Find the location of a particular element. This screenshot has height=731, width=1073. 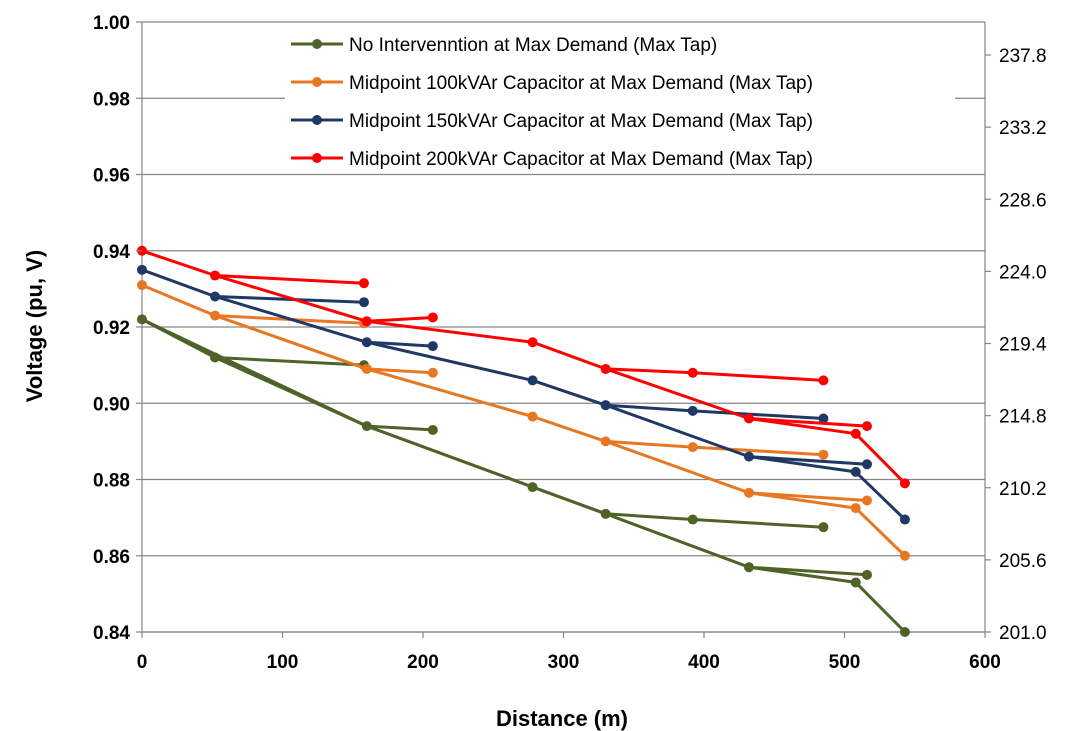

y2-tick-label: 228.6 is located at coordinates (1023, 200).